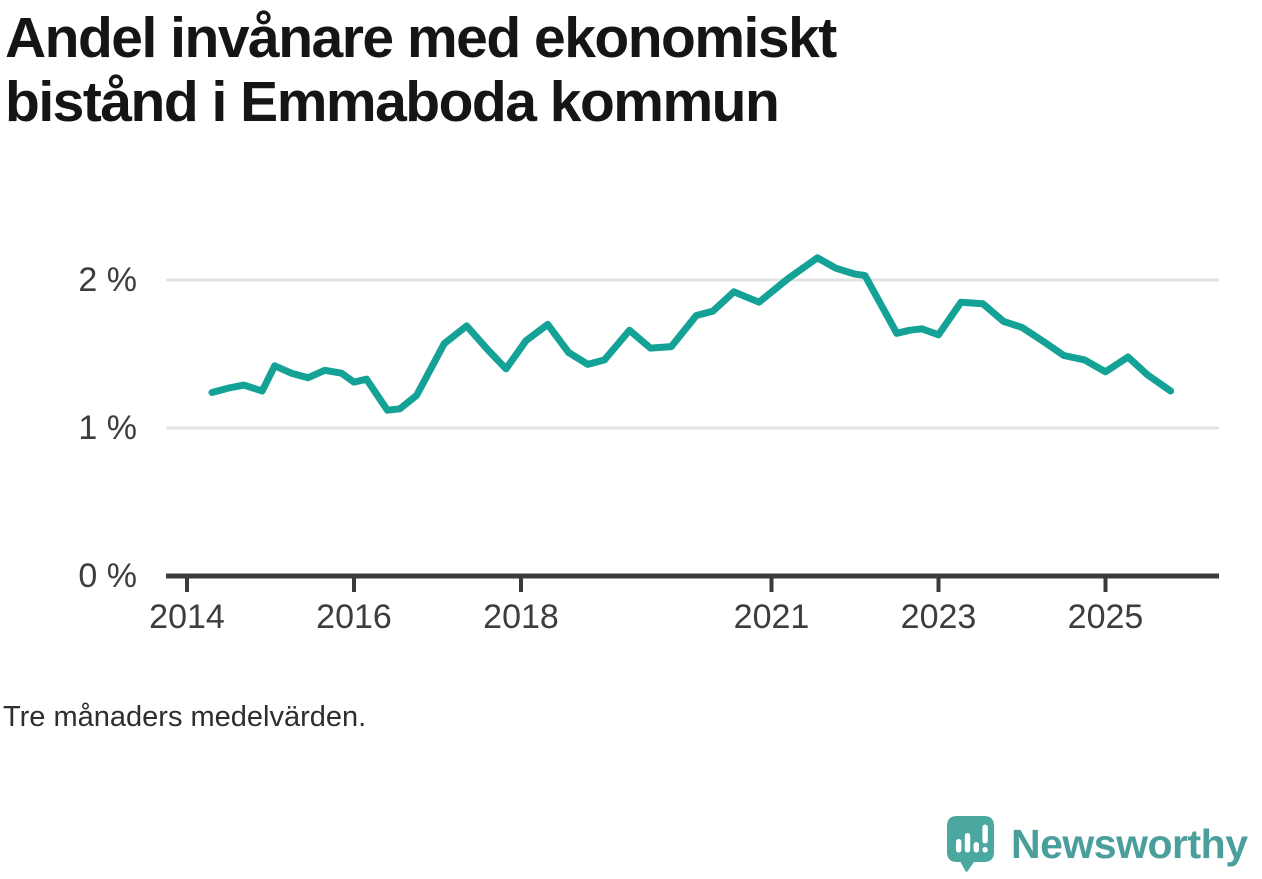 This screenshot has width=1262, height=879. Describe the element at coordinates (185, 717) in the screenshot. I see `chart-footnote: Tre månaders medelvärden.` at that location.